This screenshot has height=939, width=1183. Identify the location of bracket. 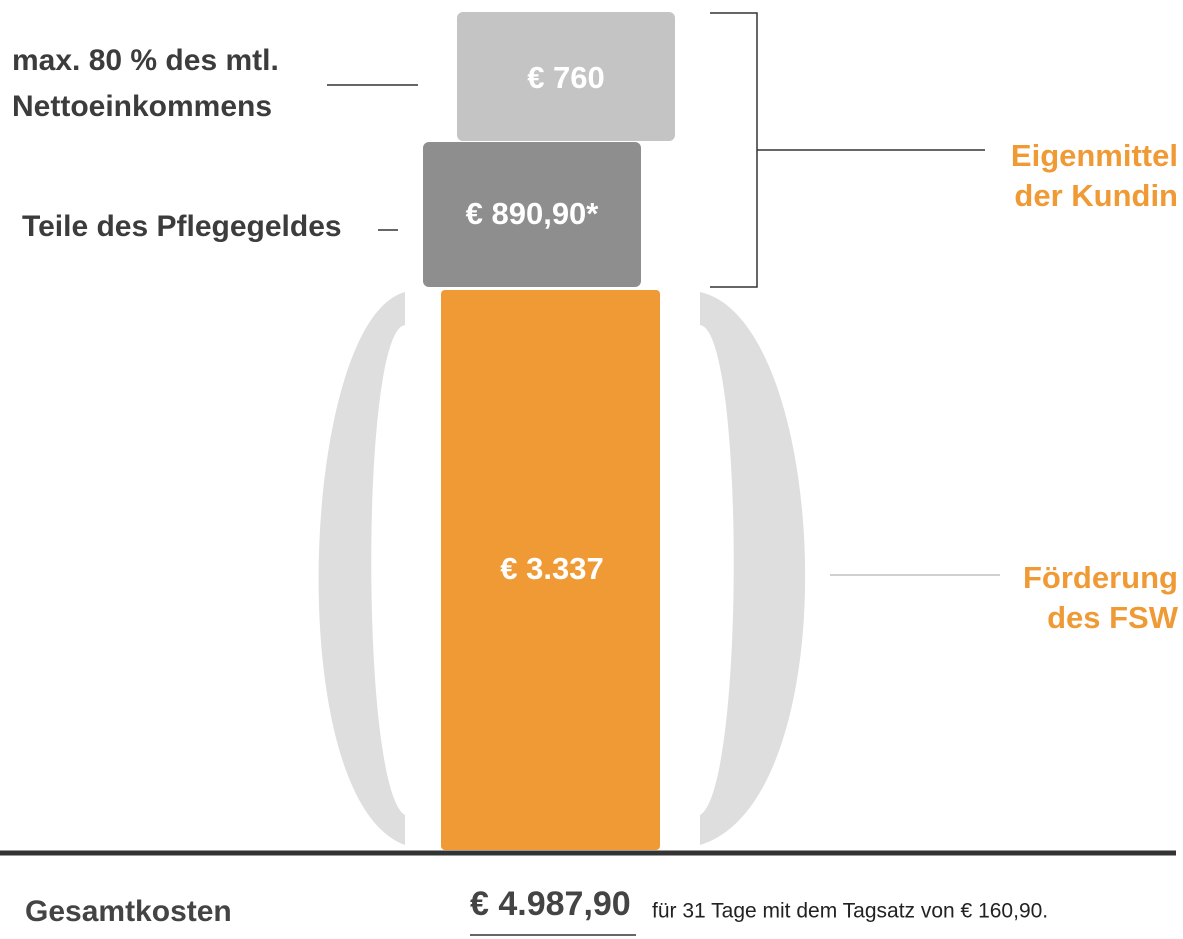
(847, 150).